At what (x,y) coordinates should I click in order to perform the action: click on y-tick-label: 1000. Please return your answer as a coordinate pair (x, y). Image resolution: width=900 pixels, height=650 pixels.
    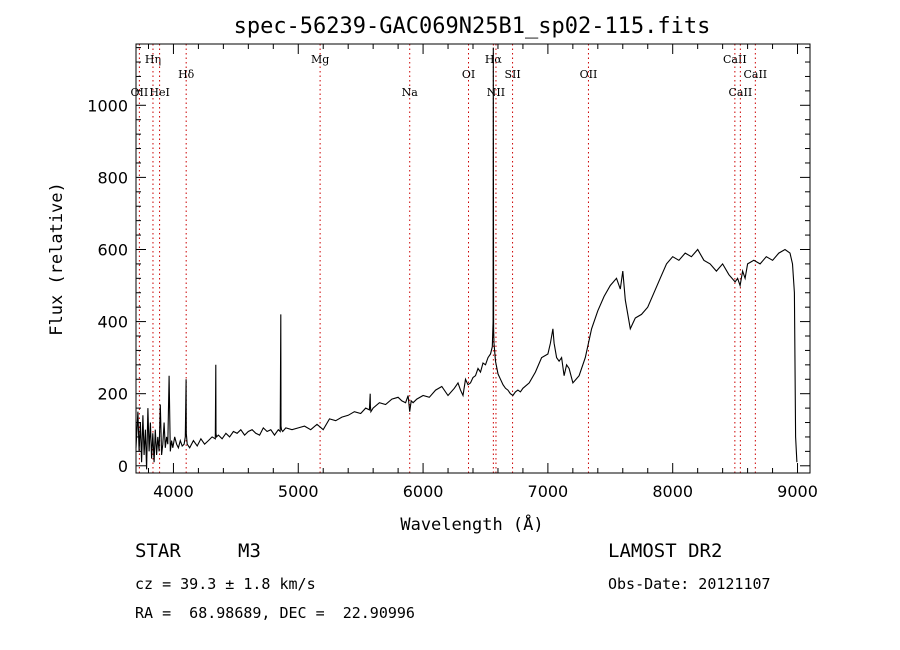
    Looking at the image, I should click on (107, 105).